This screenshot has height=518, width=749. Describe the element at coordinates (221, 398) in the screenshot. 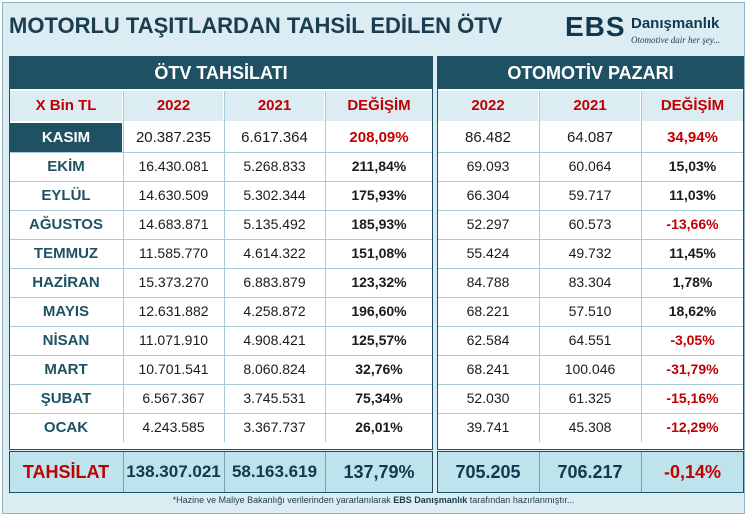

I see `table-row: ŞUBAT 6.567.367 3.745.531 75,34%` at that location.